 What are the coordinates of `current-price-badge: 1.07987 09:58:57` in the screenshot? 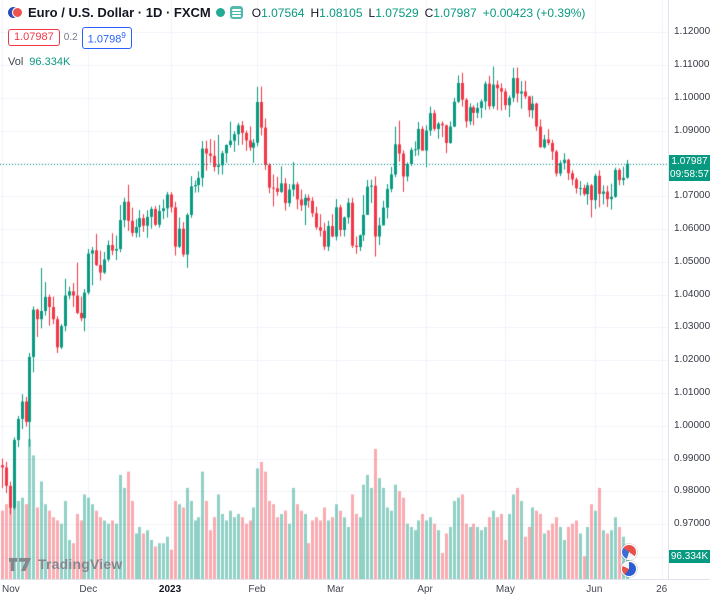 It's located at (689, 167).